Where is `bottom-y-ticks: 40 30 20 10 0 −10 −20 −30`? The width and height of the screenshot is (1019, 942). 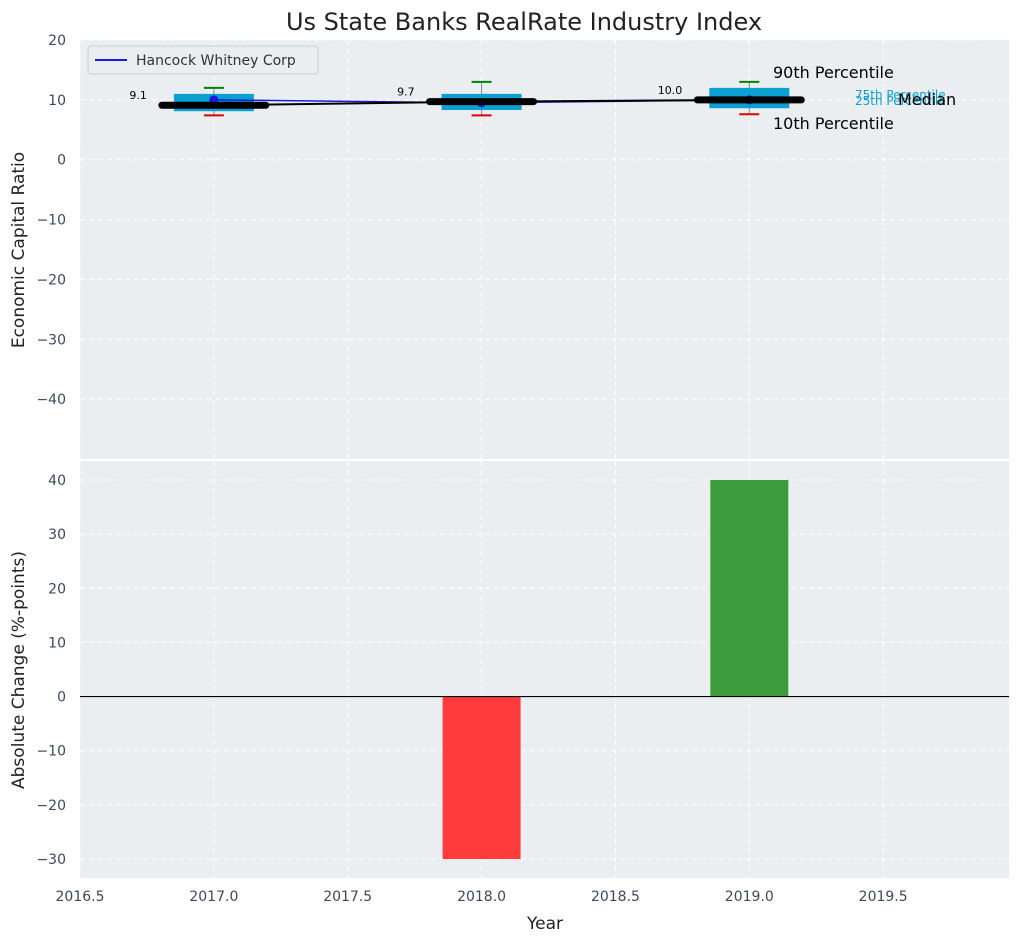 bottom-y-ticks: 40 30 20 10 0 −10 −20 −30 is located at coordinates (51, 670).